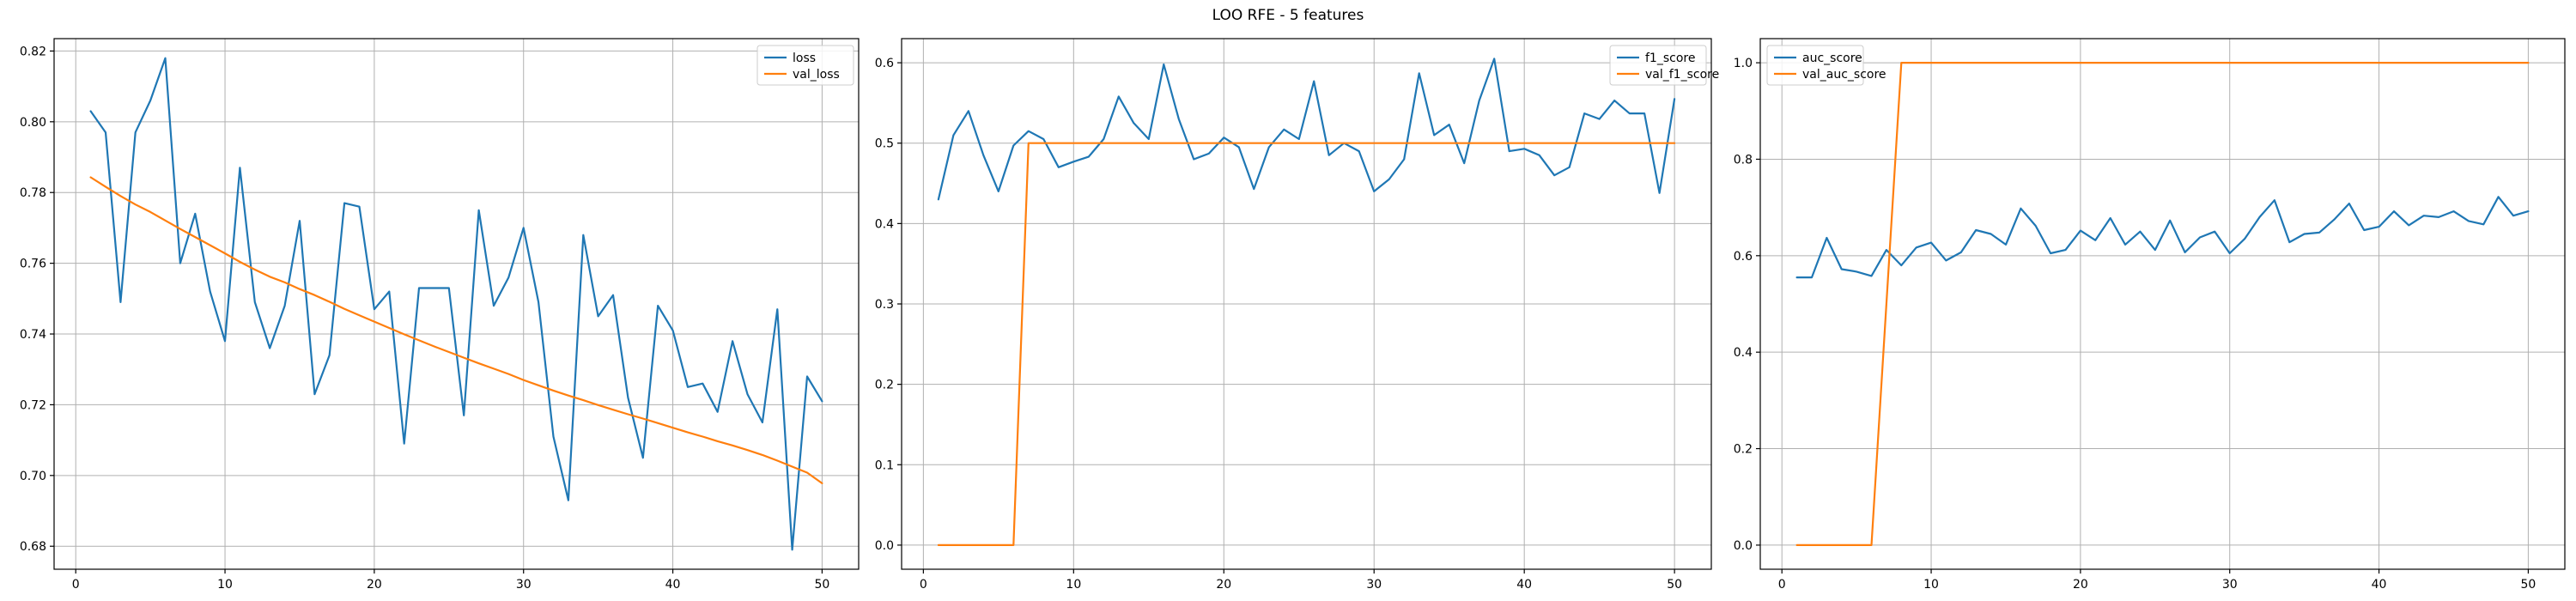  What do you see at coordinates (1682, 75) in the screenshot?
I see `legend-entry-val-f1-score: val_f1_score` at bounding box center [1682, 75].